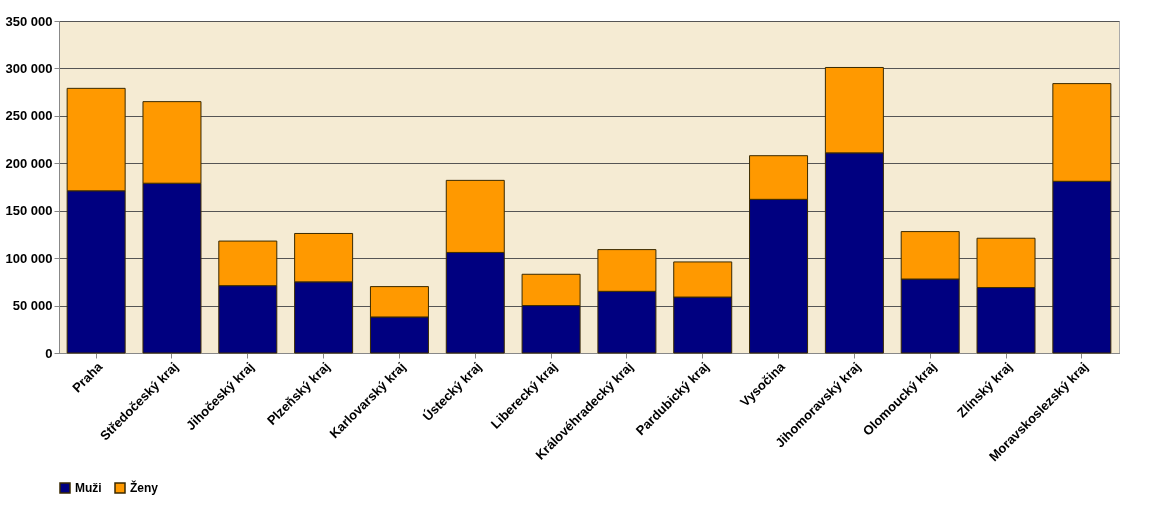 This screenshot has width=1176, height=532. What do you see at coordinates (29, 116) in the screenshot?
I see `y-tick-label: 250 000` at bounding box center [29, 116].